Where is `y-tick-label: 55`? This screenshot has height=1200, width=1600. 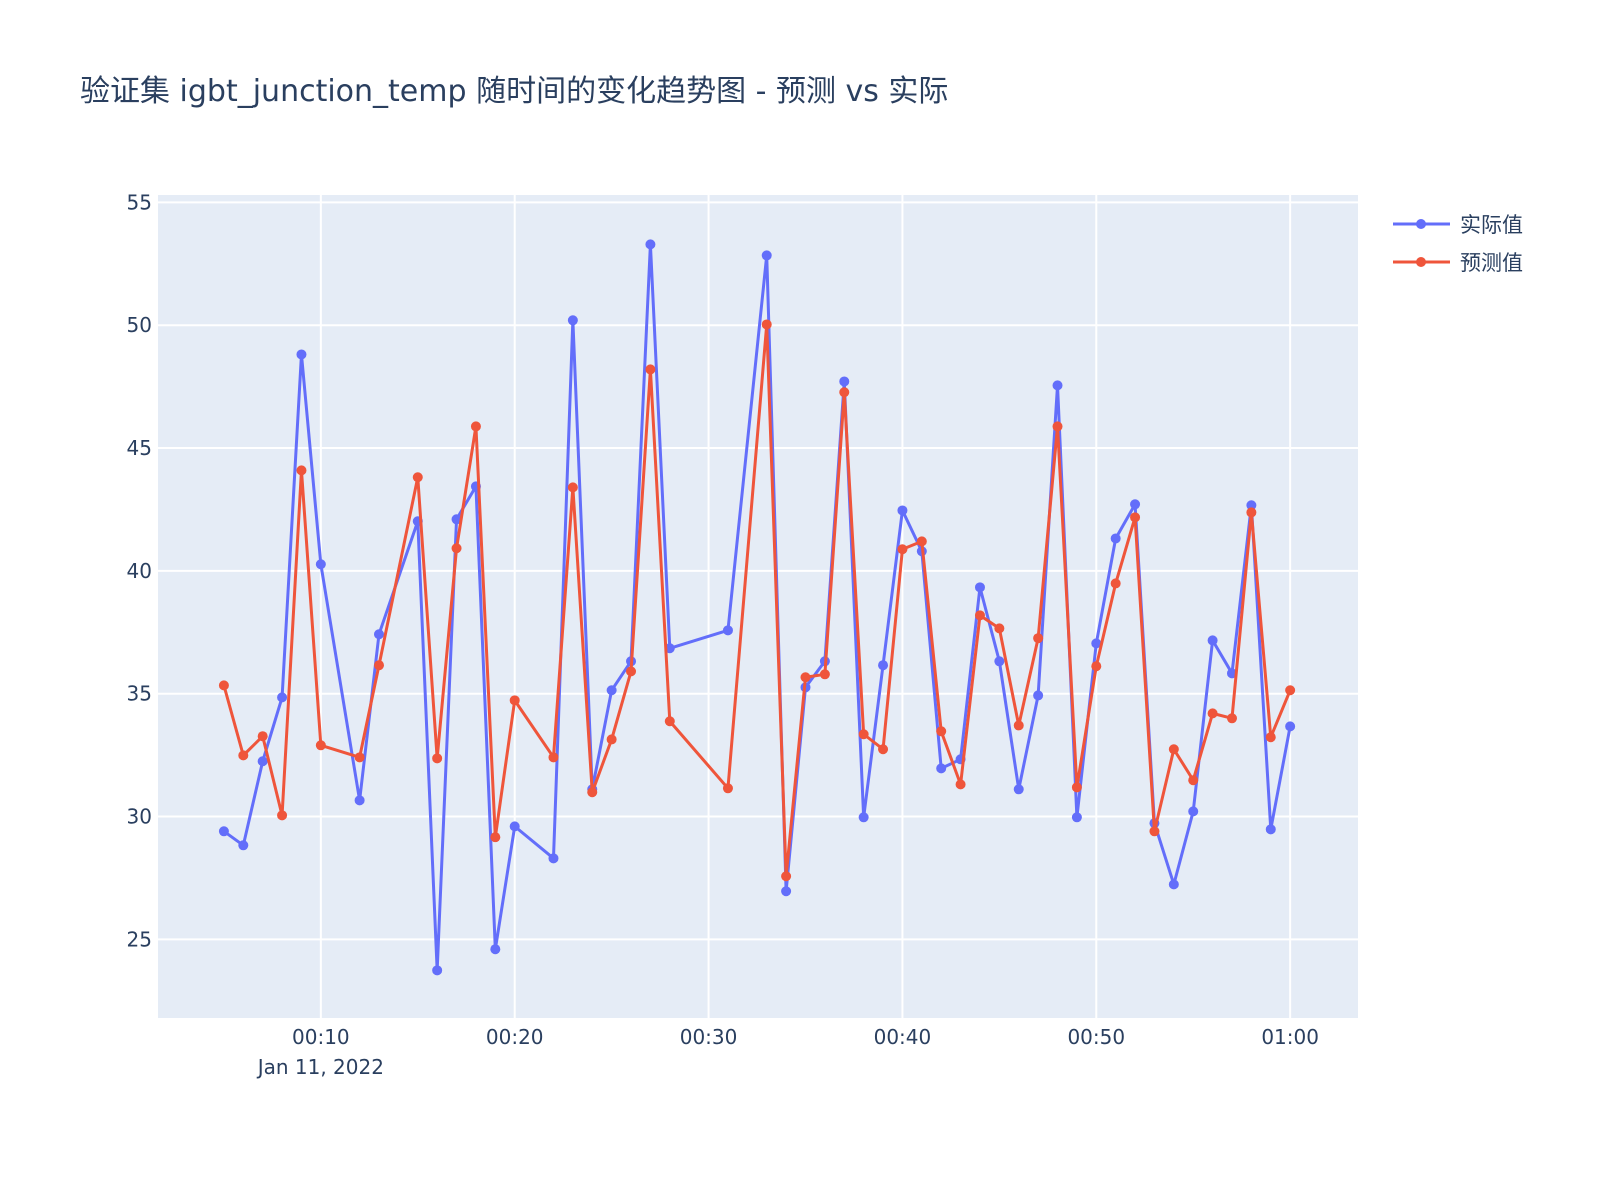 y-tick-label: 55 is located at coordinates (139, 202).